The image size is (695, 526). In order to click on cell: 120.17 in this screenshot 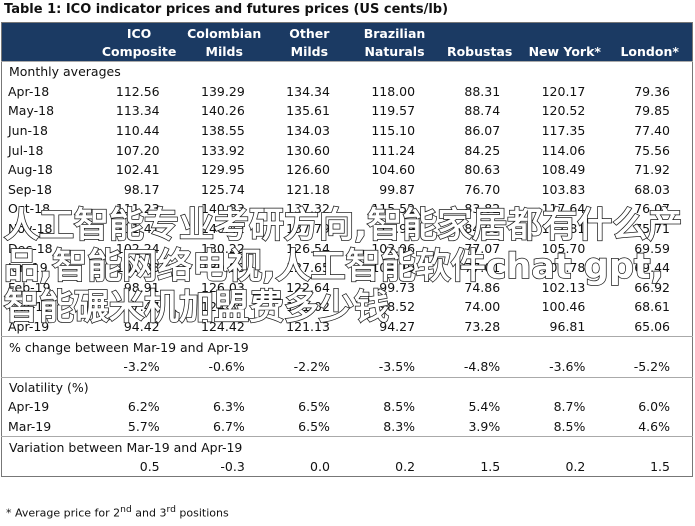, I will do `click(563, 91)`.